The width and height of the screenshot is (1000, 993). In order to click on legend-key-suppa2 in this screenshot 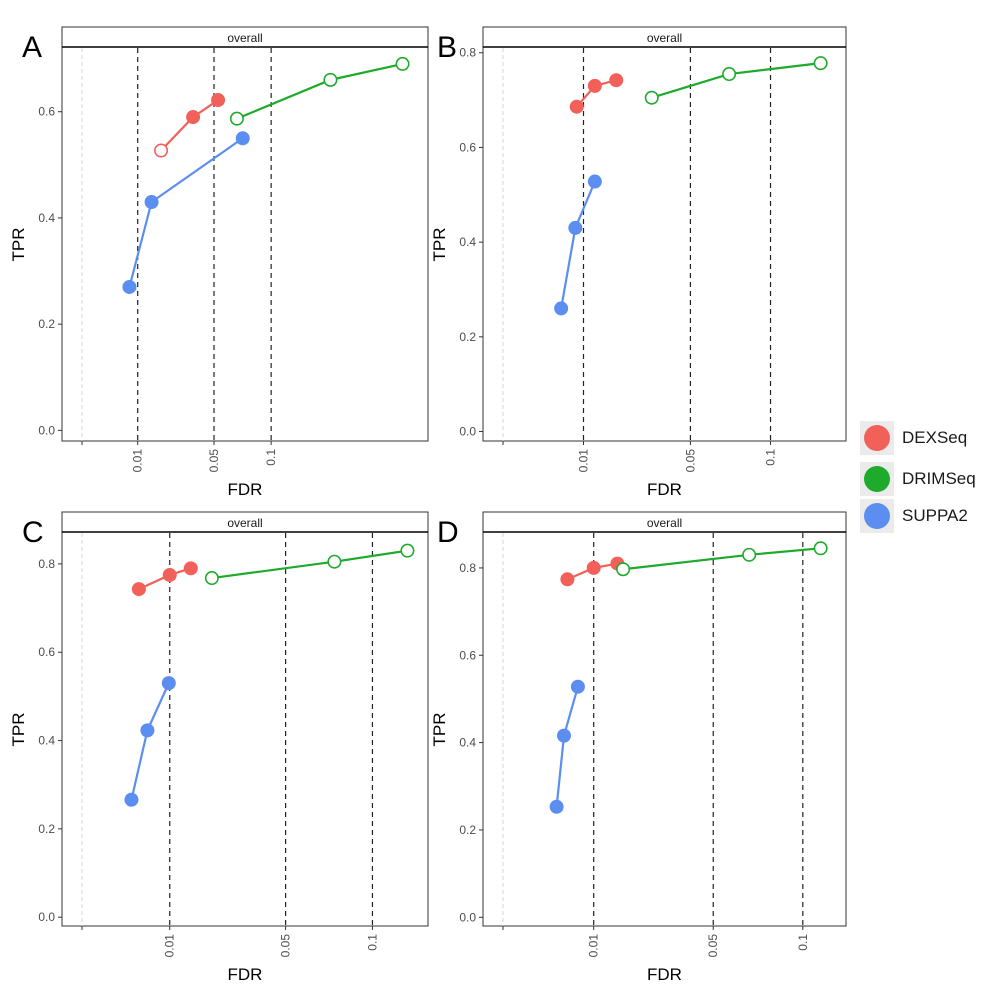, I will do `click(877, 516)`.